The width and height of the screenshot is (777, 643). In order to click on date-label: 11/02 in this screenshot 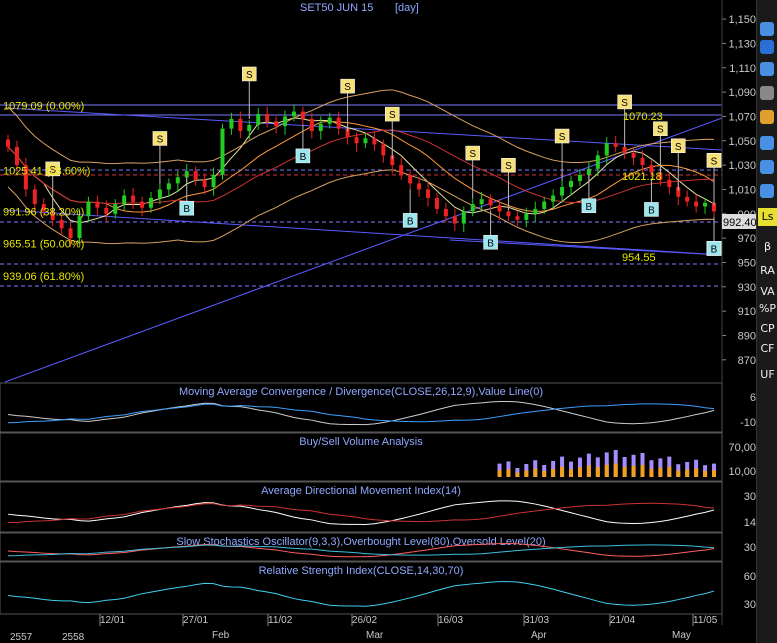, I will do `click(280, 620)`.